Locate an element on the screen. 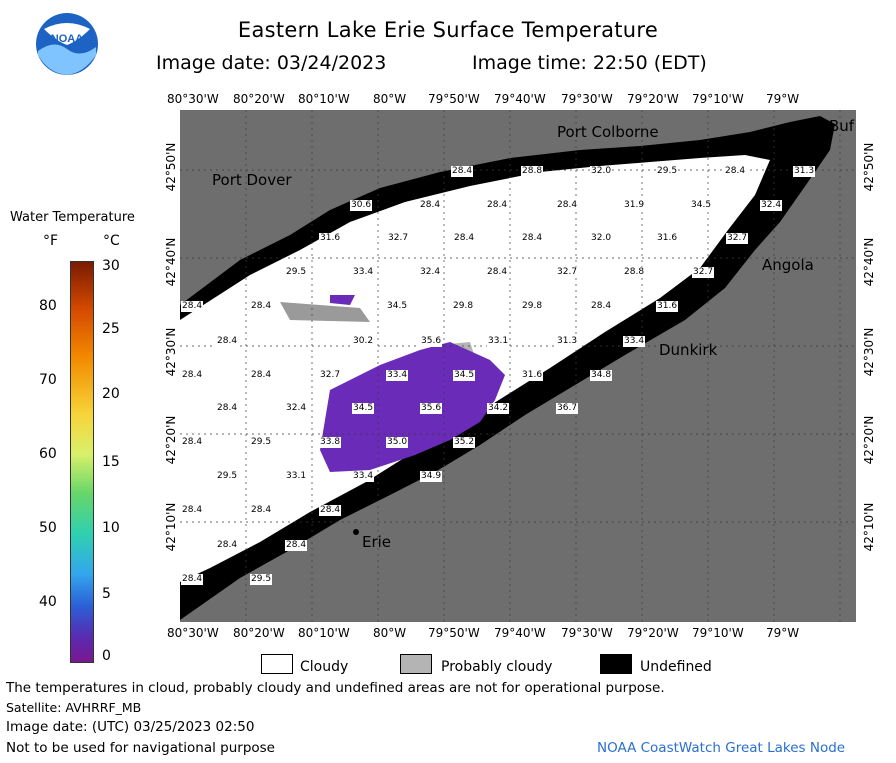 This screenshot has width=896, height=763. legend-undefined-swatch is located at coordinates (616, 664).